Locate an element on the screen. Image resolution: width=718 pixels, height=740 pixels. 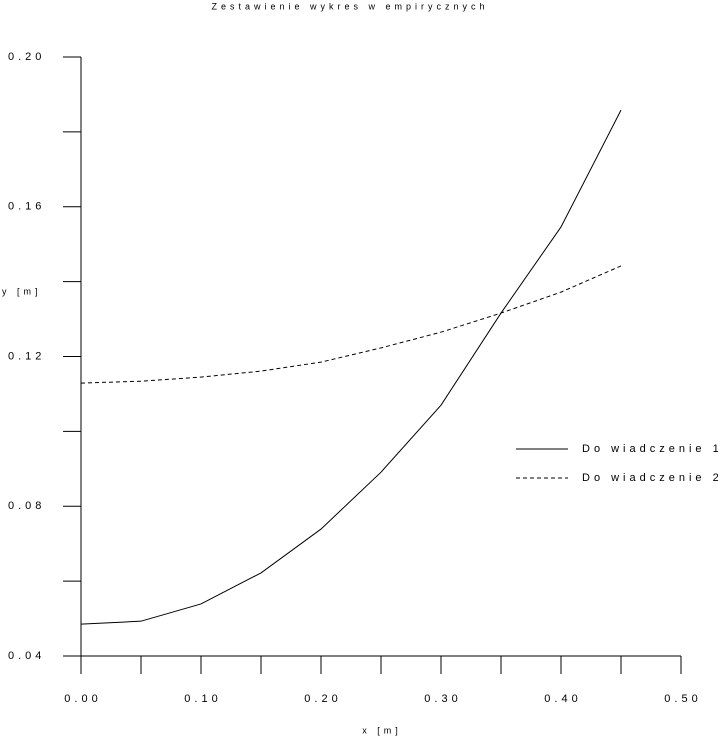
y-tick-label: 0.16 is located at coordinates (26, 207).